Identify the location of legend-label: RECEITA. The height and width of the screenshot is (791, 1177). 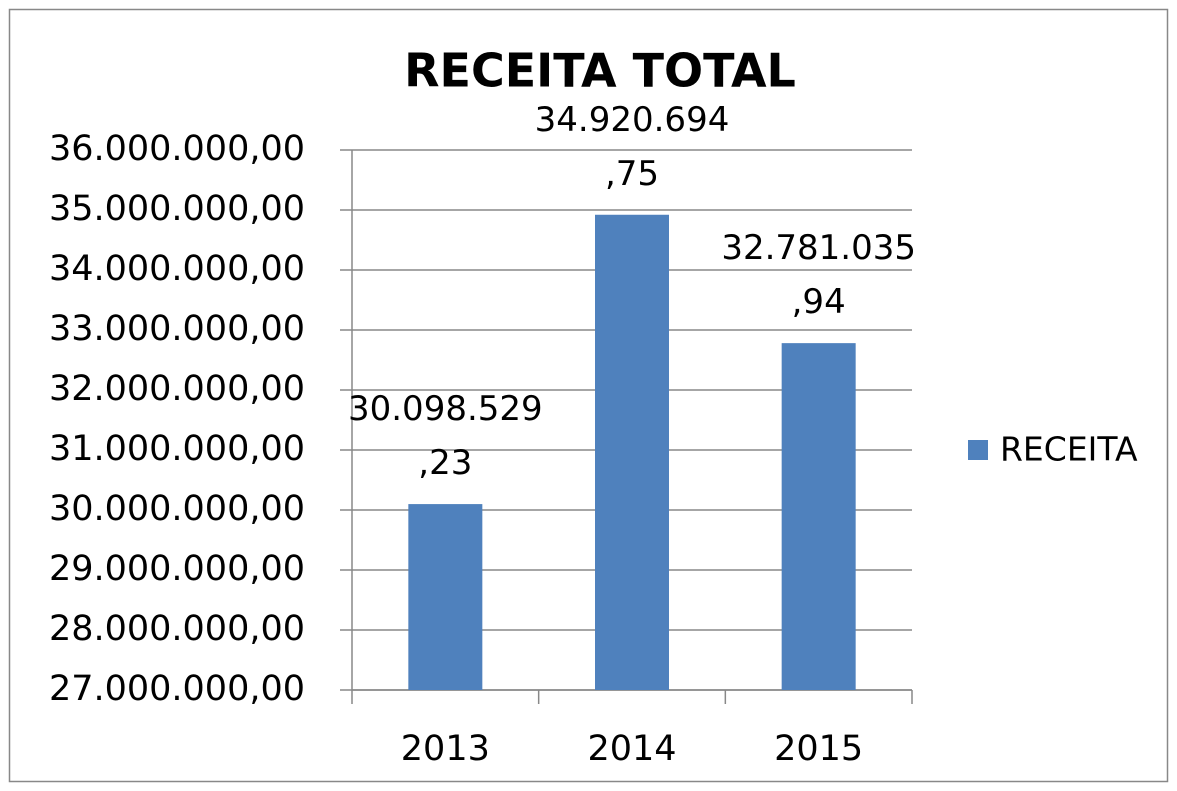
(1069, 449).